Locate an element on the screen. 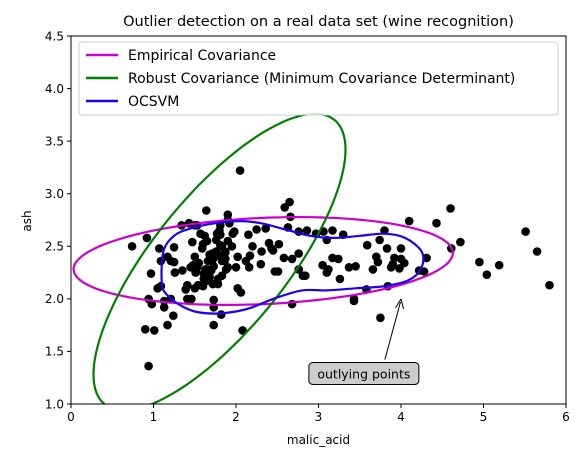 The width and height of the screenshot is (580, 451). x-tick-label: 0 is located at coordinates (71, 417).